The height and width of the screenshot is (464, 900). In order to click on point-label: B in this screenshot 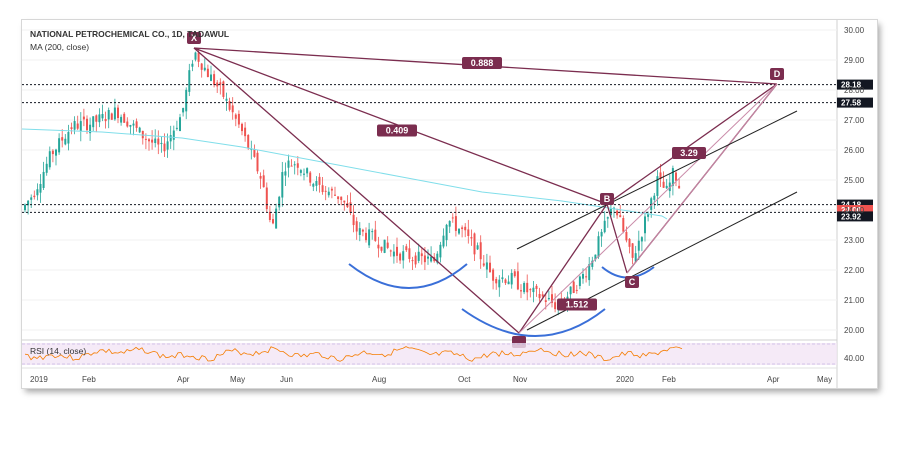, I will do `click(607, 199)`.